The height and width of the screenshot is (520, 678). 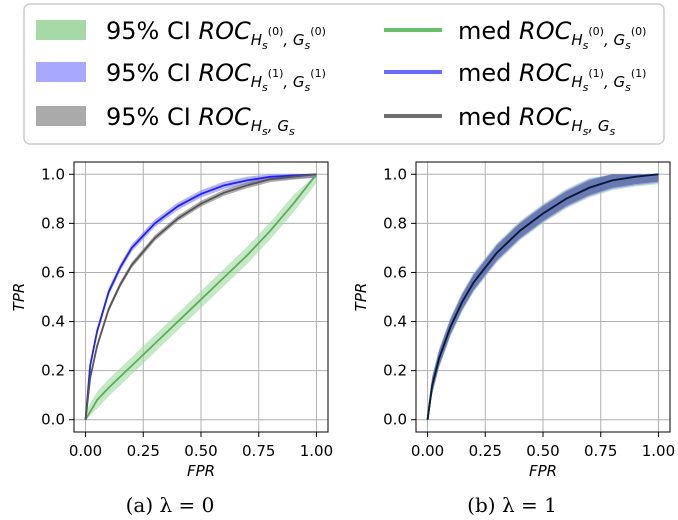 What do you see at coordinates (512, 505) in the screenshot?
I see `caption-b: (b) λ = 1` at bounding box center [512, 505].